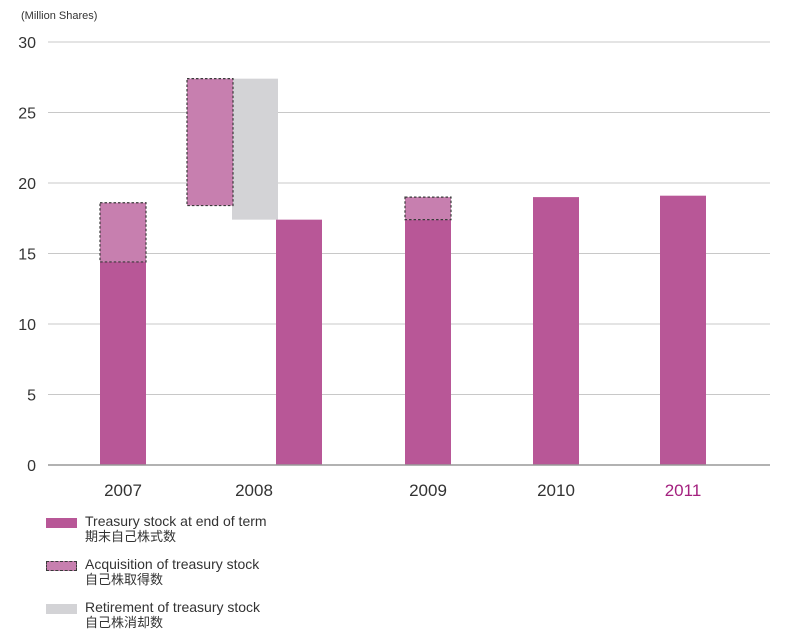  I want to click on legend-sub-treasury: 期末自己株式数, so click(131, 536).